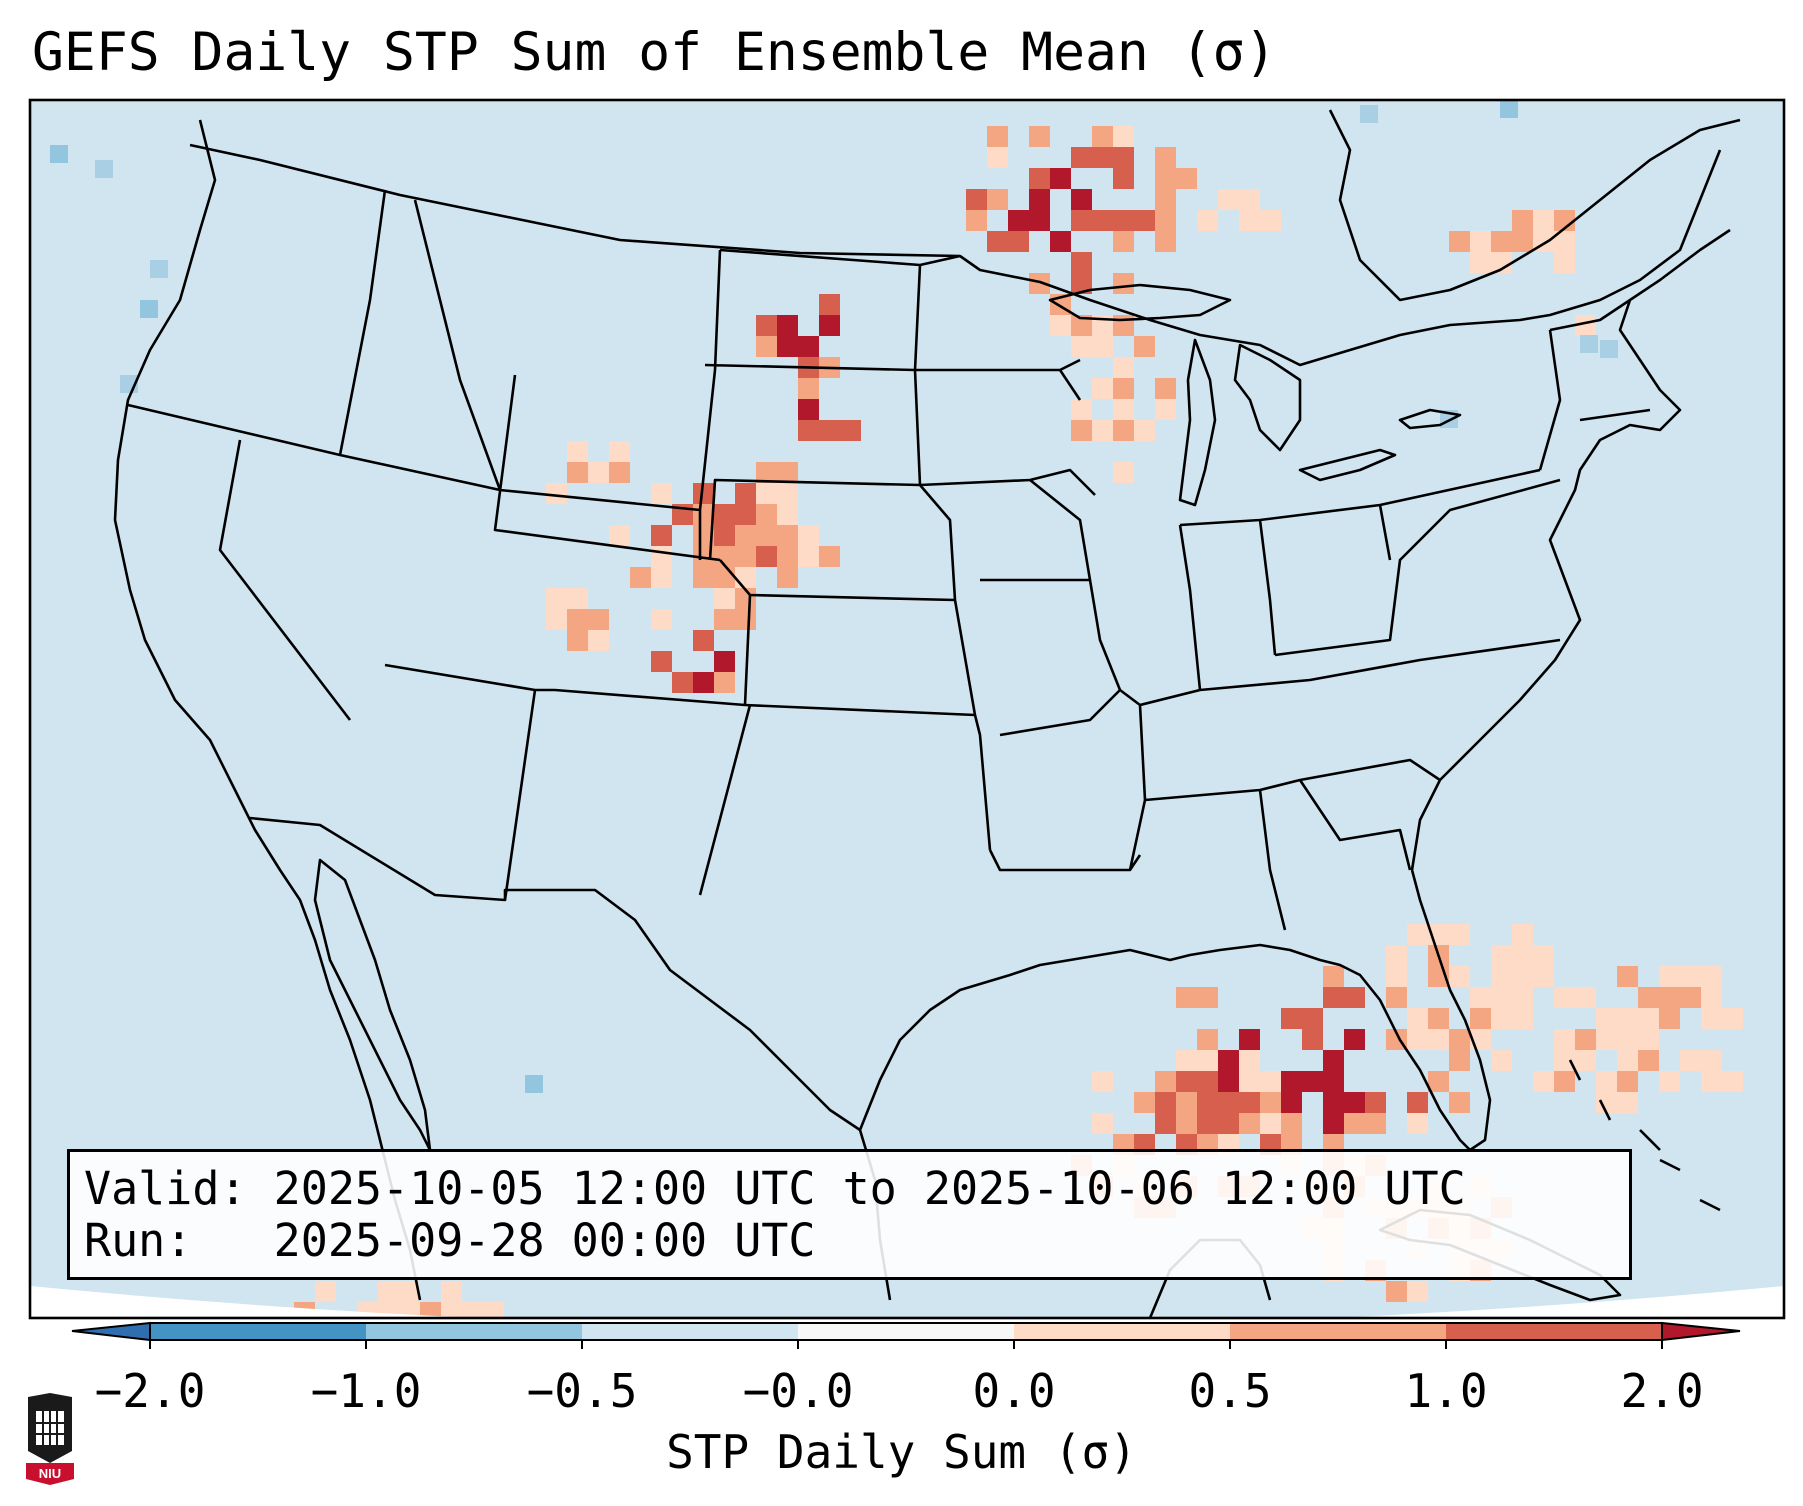 The width and height of the screenshot is (1803, 1506). What do you see at coordinates (1570, 549) in the screenshot?
I see `atlantic-coastline` at bounding box center [1570, 549].